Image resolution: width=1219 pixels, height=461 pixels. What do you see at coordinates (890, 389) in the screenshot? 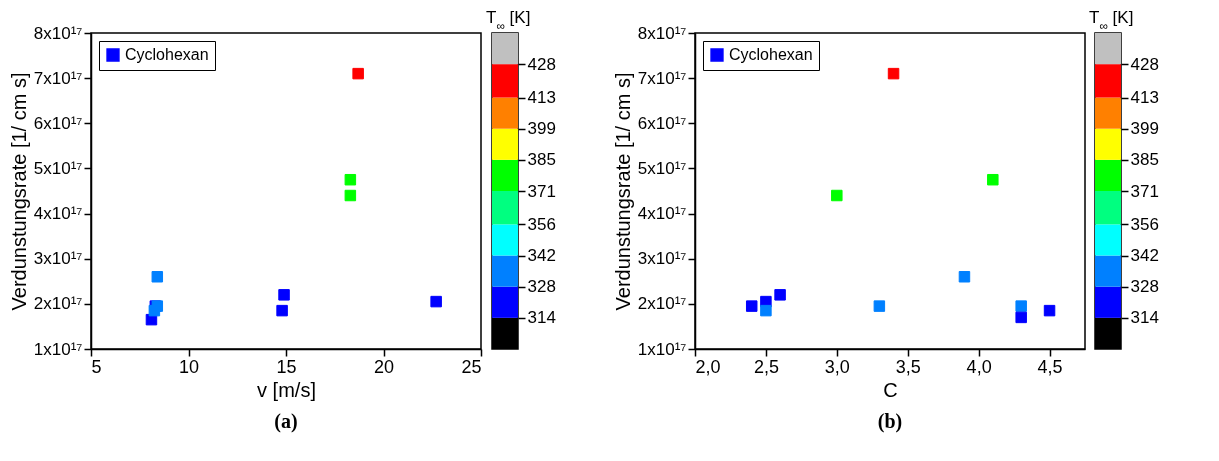
I see `x-axis-title: C` at bounding box center [890, 389].